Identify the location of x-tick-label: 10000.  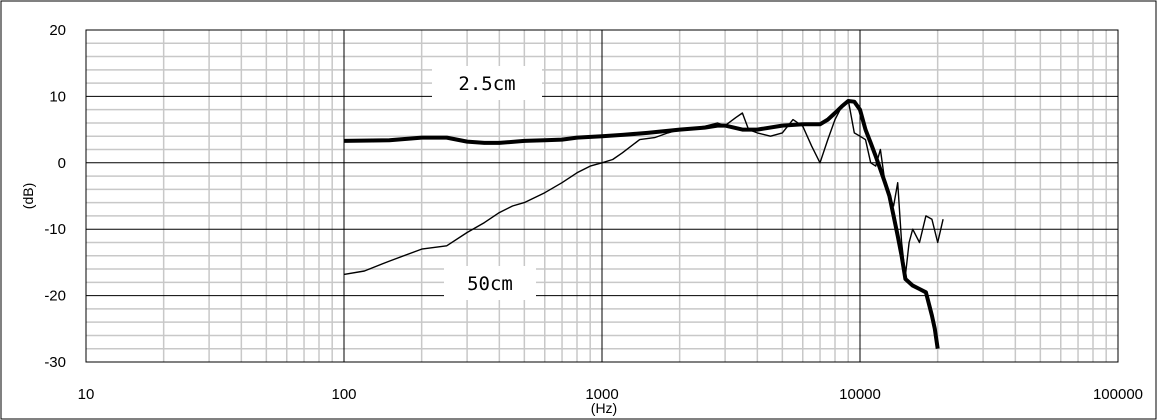
(860, 394).